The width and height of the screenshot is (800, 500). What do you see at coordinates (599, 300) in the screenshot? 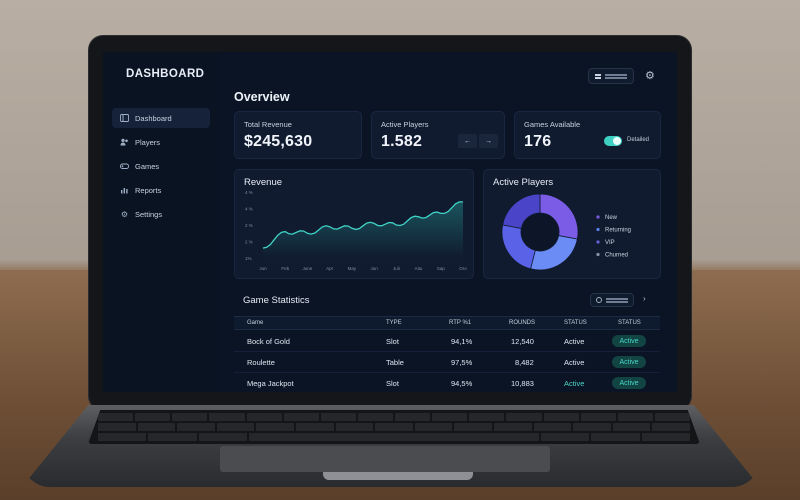
I see `filter-icon` at bounding box center [599, 300].